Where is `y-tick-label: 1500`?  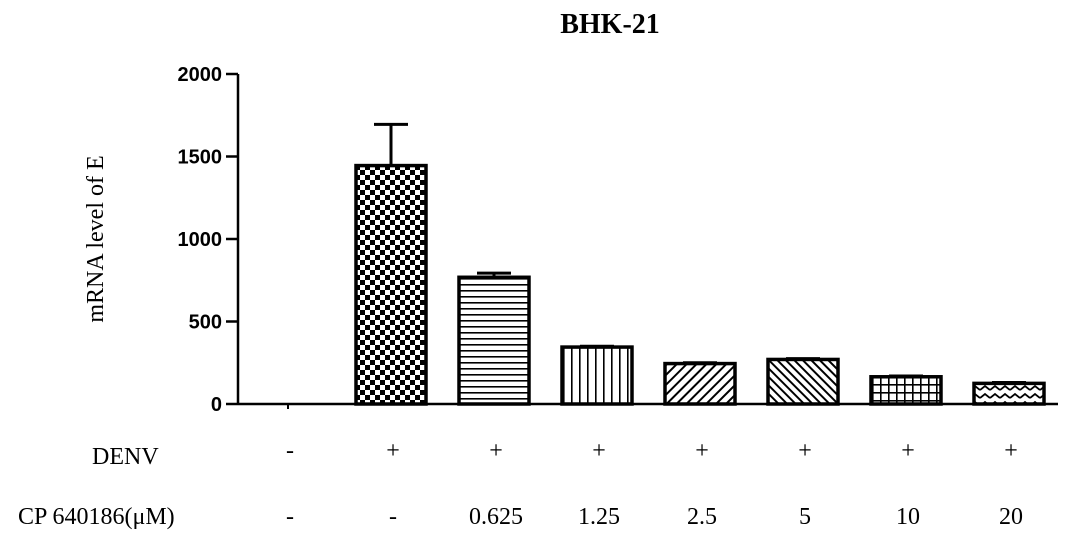 y-tick-label: 1500 is located at coordinates (200, 158).